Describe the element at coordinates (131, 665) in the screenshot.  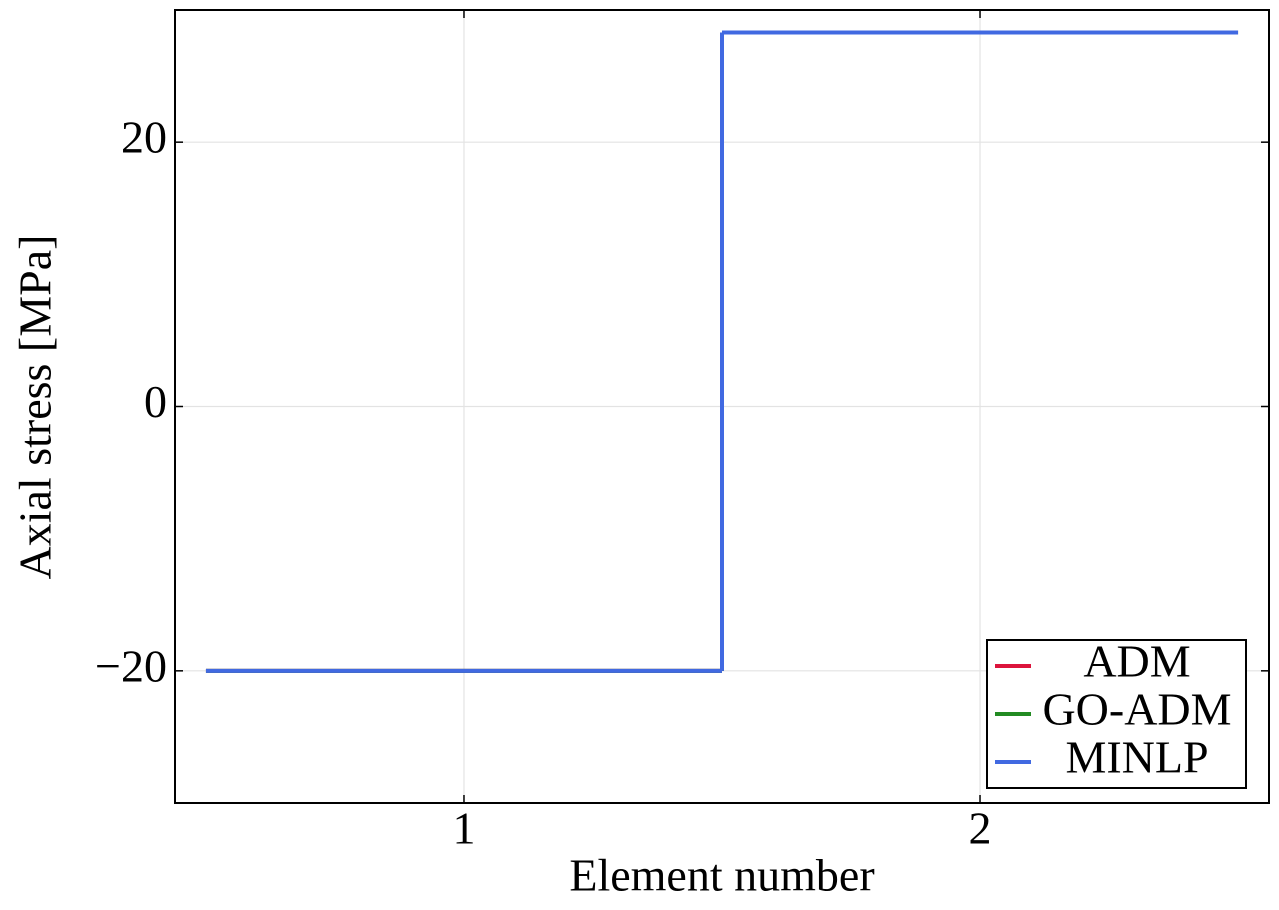
I see `y-tick-label: −20` at that location.